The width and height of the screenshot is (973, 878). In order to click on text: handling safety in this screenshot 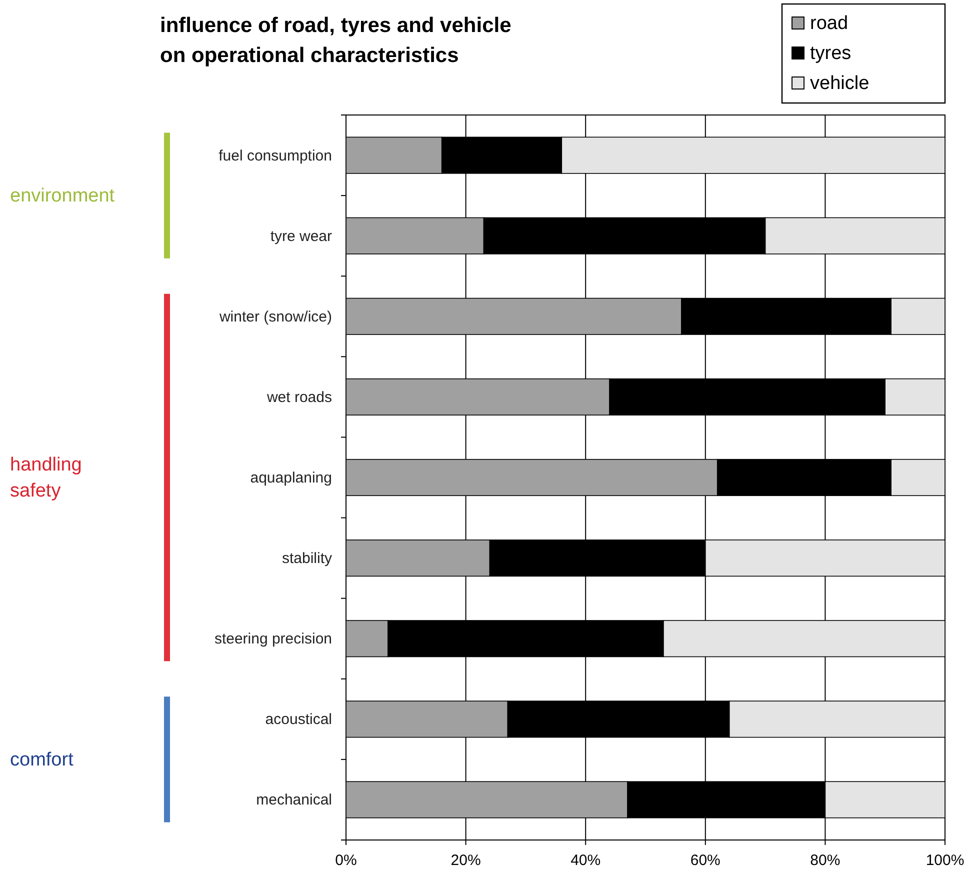, I will do `click(46, 478)`.